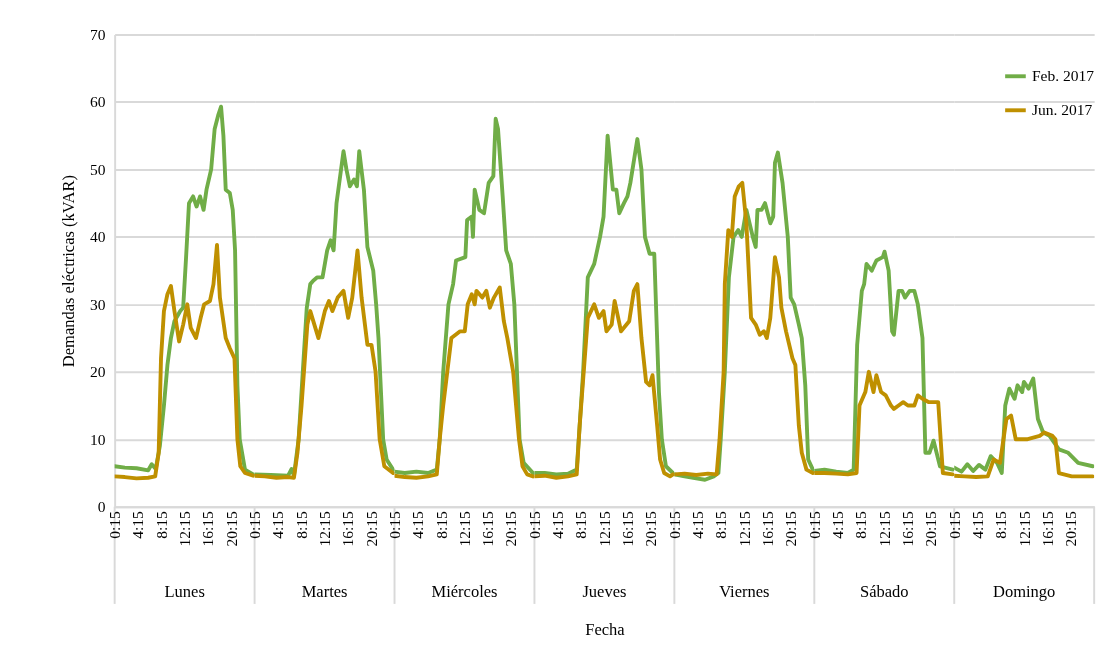  What do you see at coordinates (1062, 110) in the screenshot?
I see `legend-label: Jun. 2017` at bounding box center [1062, 110].